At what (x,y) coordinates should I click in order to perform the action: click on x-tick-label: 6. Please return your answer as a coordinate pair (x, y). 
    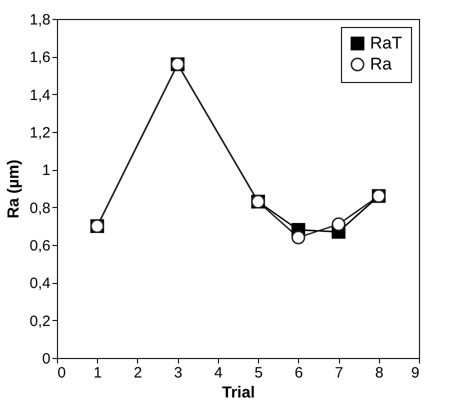
    Looking at the image, I should click on (299, 373).